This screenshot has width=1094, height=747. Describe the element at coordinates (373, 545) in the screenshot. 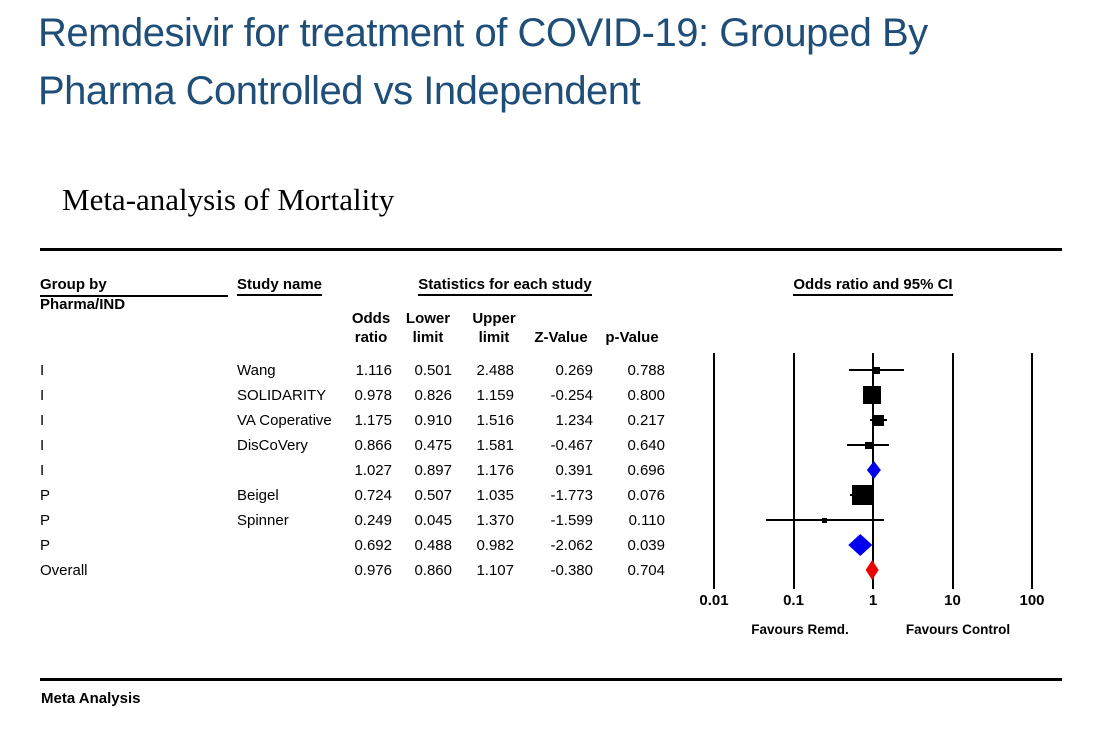

I see `table-cell-odds: 0.692` at that location.